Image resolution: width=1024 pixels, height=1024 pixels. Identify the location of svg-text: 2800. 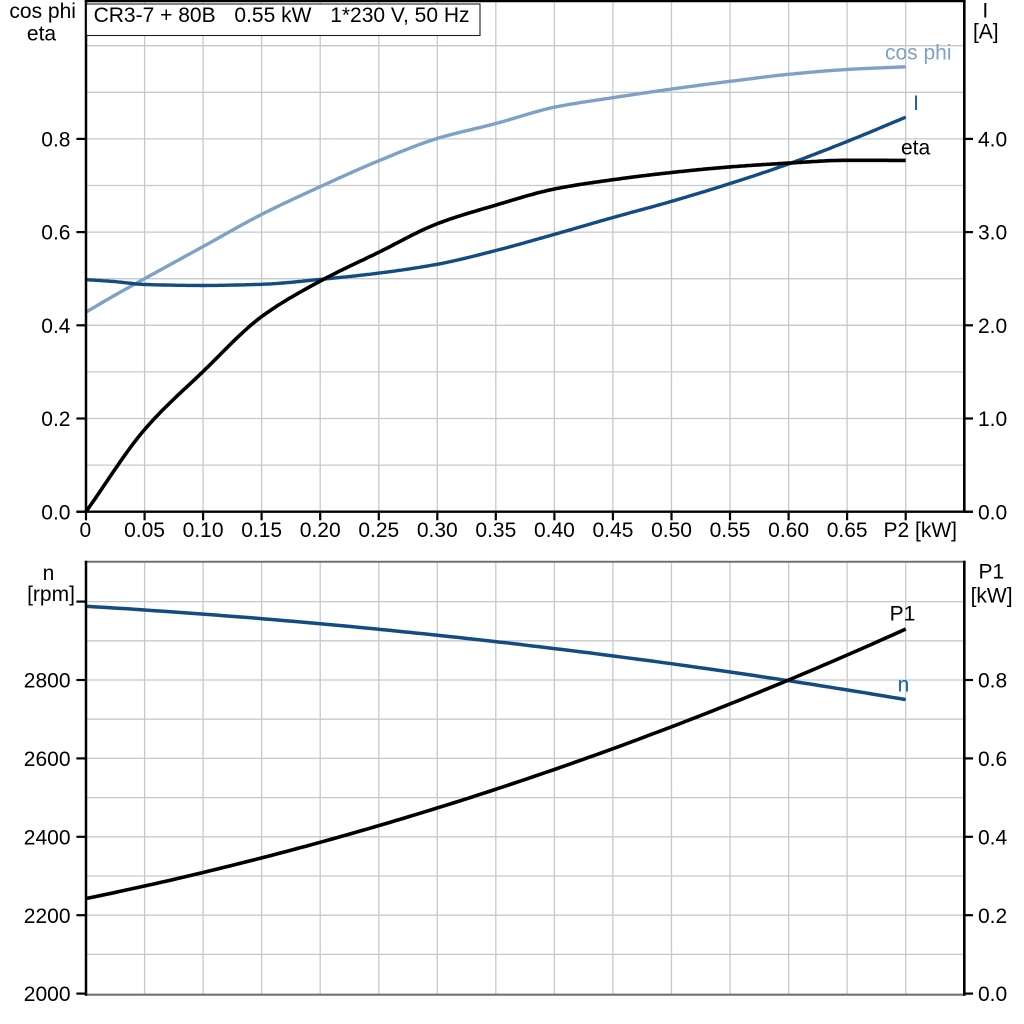
(47, 681).